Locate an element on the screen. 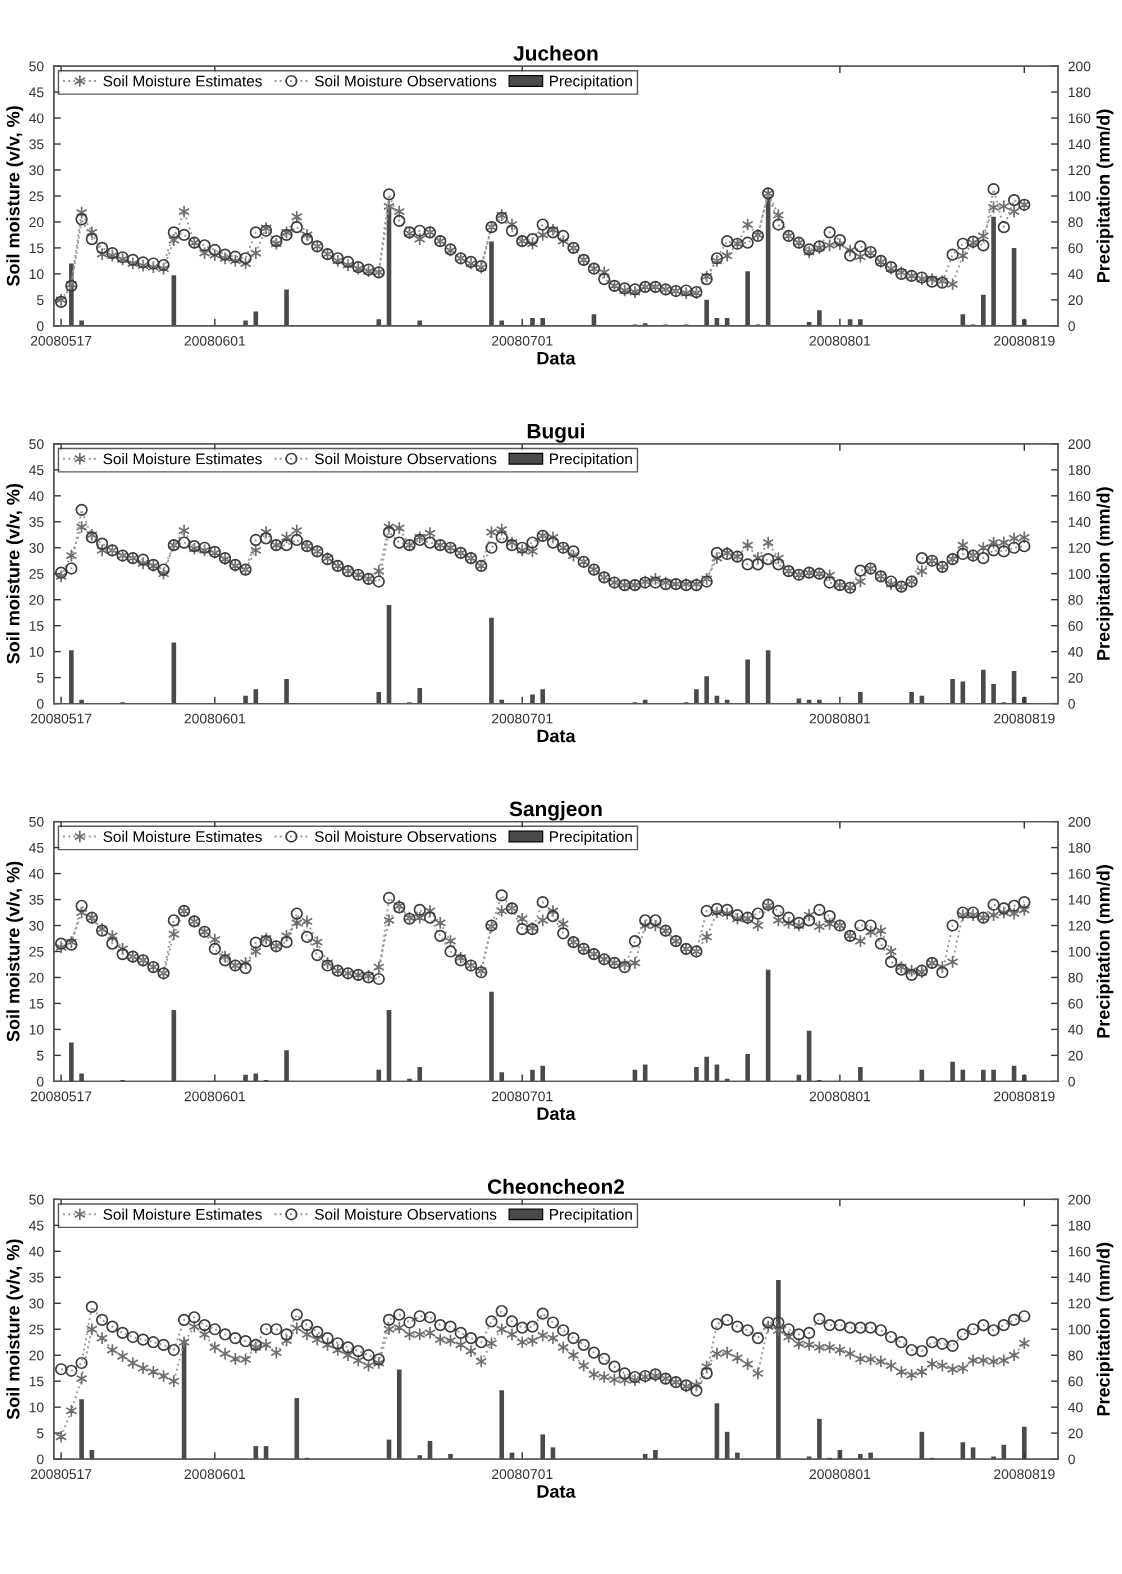  chart-title: Bugui is located at coordinates (555, 433).